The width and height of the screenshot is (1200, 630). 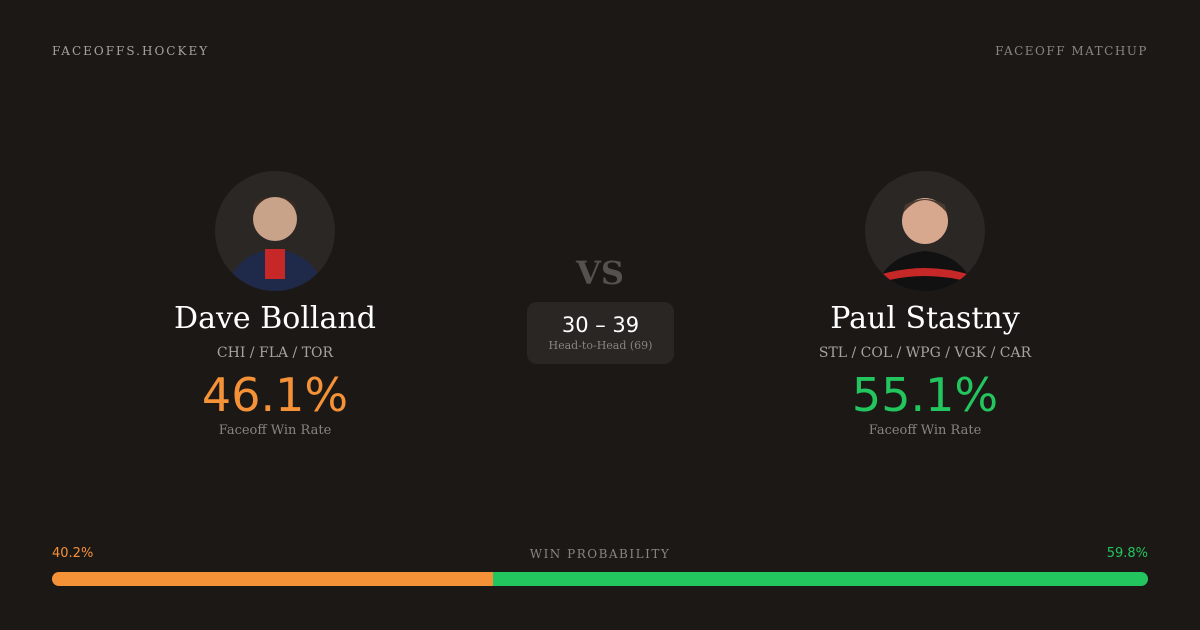 What do you see at coordinates (600, 325) in the screenshot?
I see `head-to-head-score: 30 – 39` at bounding box center [600, 325].